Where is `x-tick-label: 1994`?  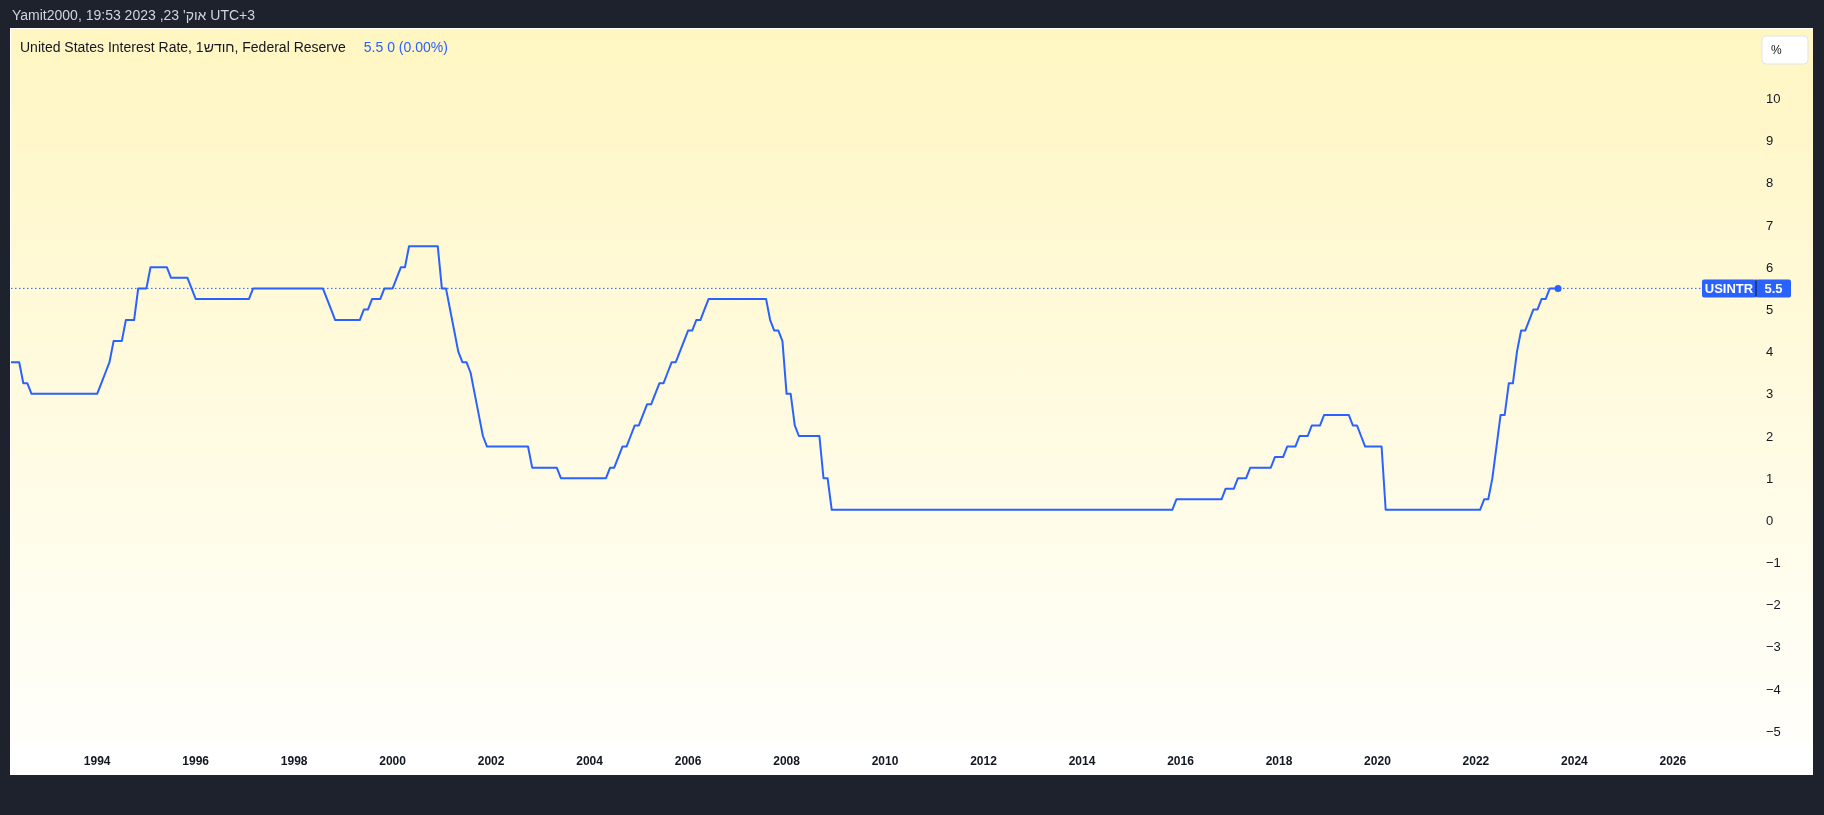
x-tick-label: 1994 is located at coordinates (97, 761).